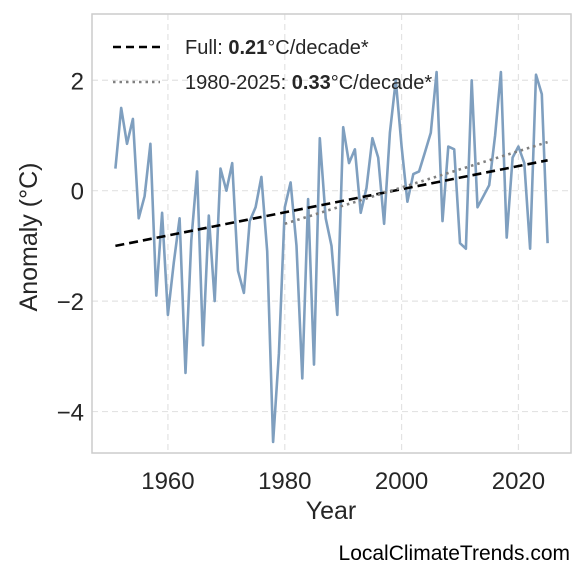  I want to click on y-axis-label: Anomaly (°C), so click(29, 237).